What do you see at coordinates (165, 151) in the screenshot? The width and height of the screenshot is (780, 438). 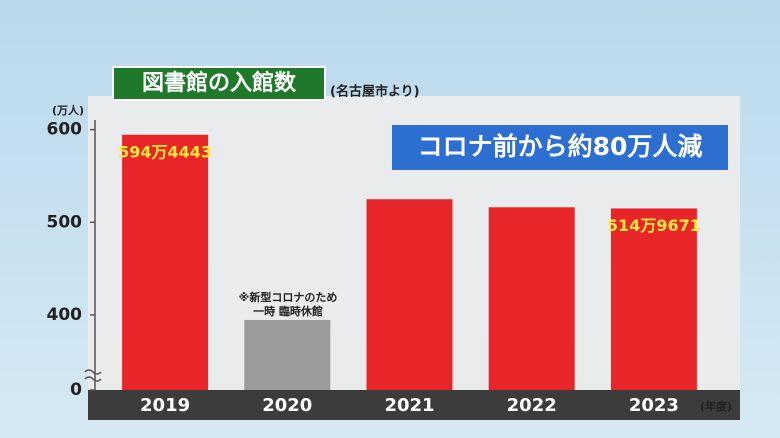 I see `value-label: 594万4443` at bounding box center [165, 151].